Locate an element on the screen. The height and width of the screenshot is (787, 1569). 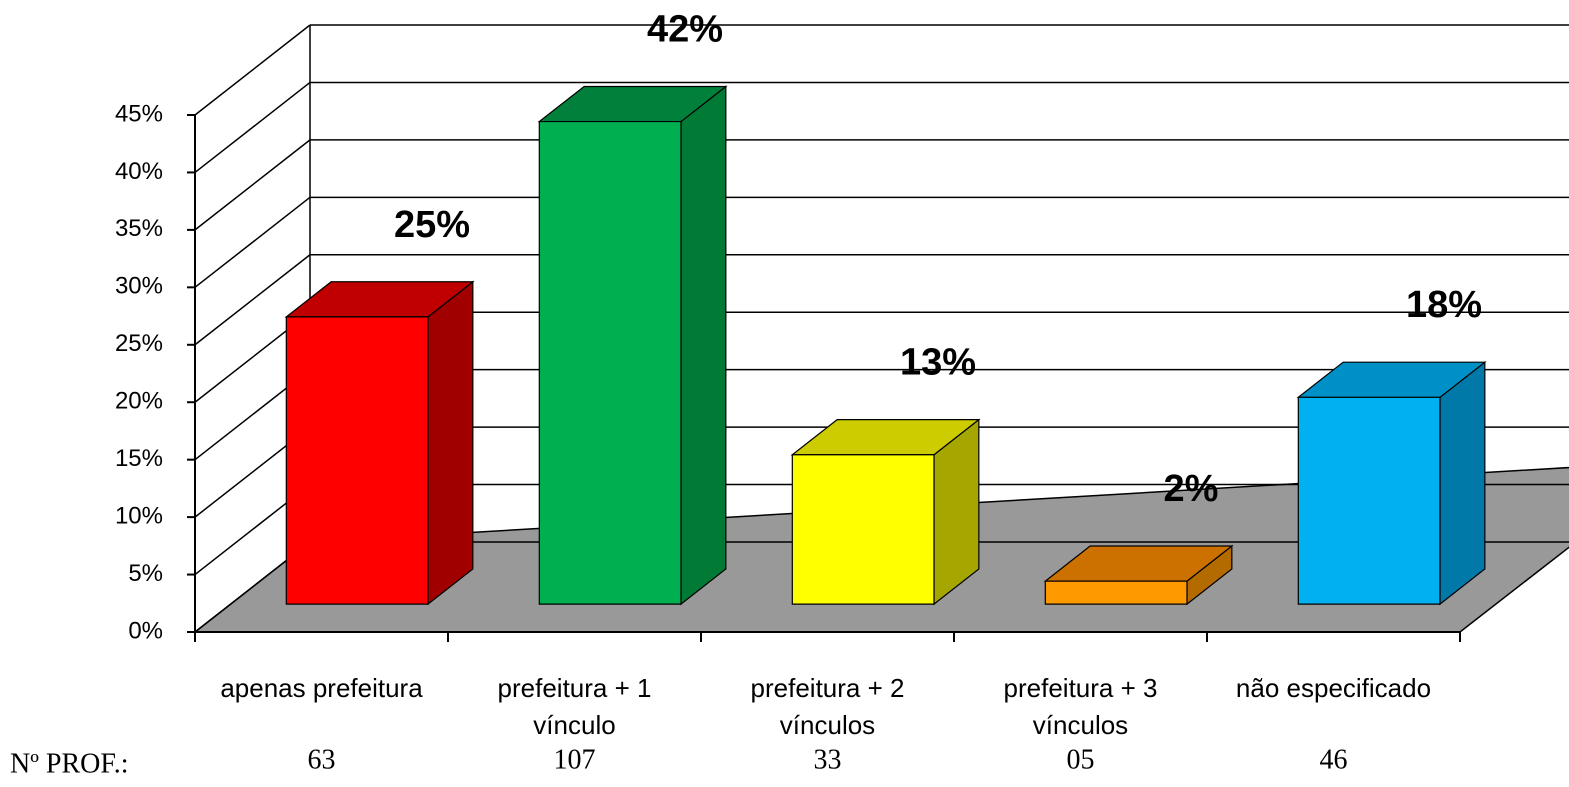
y-tick-label: 45% is located at coordinates (139, 113).